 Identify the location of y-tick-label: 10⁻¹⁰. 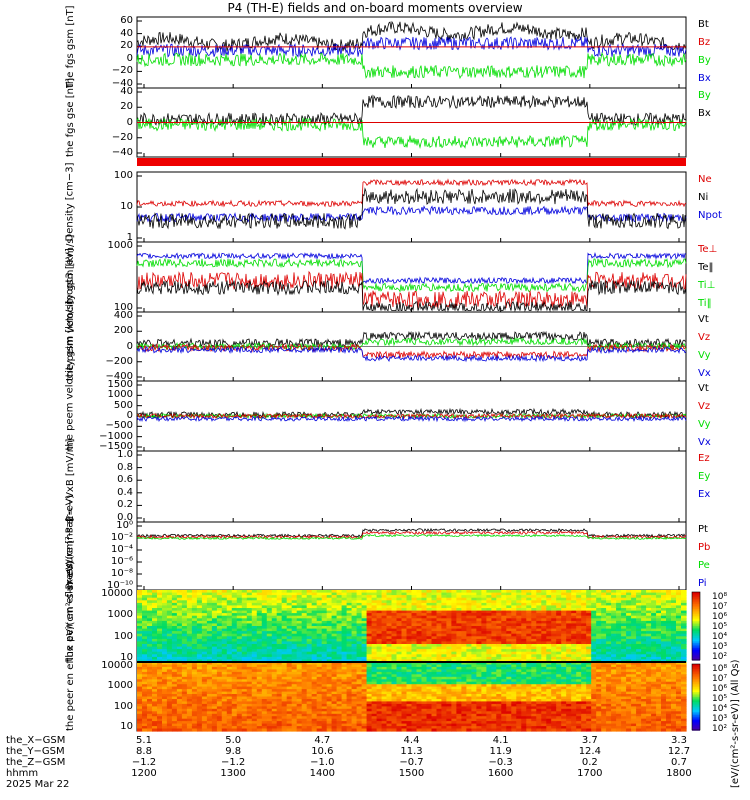
(119, 585).